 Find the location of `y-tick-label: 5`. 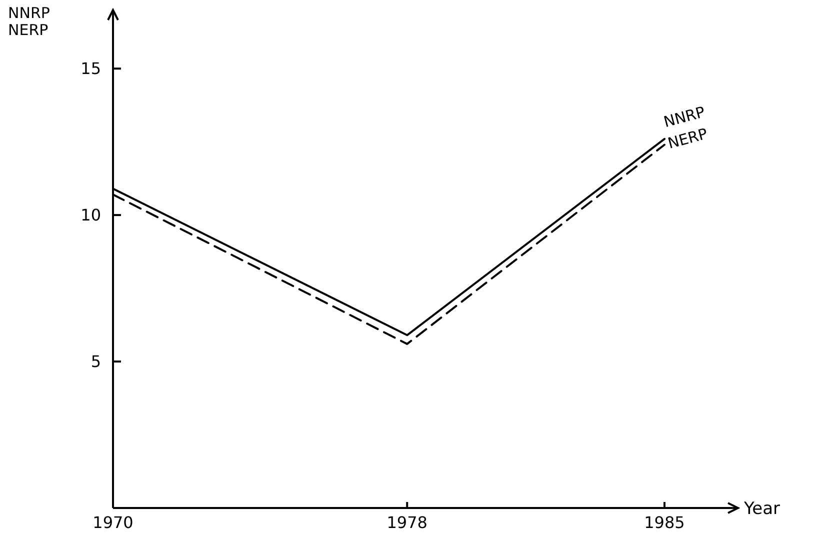

y-tick-label: 5 is located at coordinates (95, 362).